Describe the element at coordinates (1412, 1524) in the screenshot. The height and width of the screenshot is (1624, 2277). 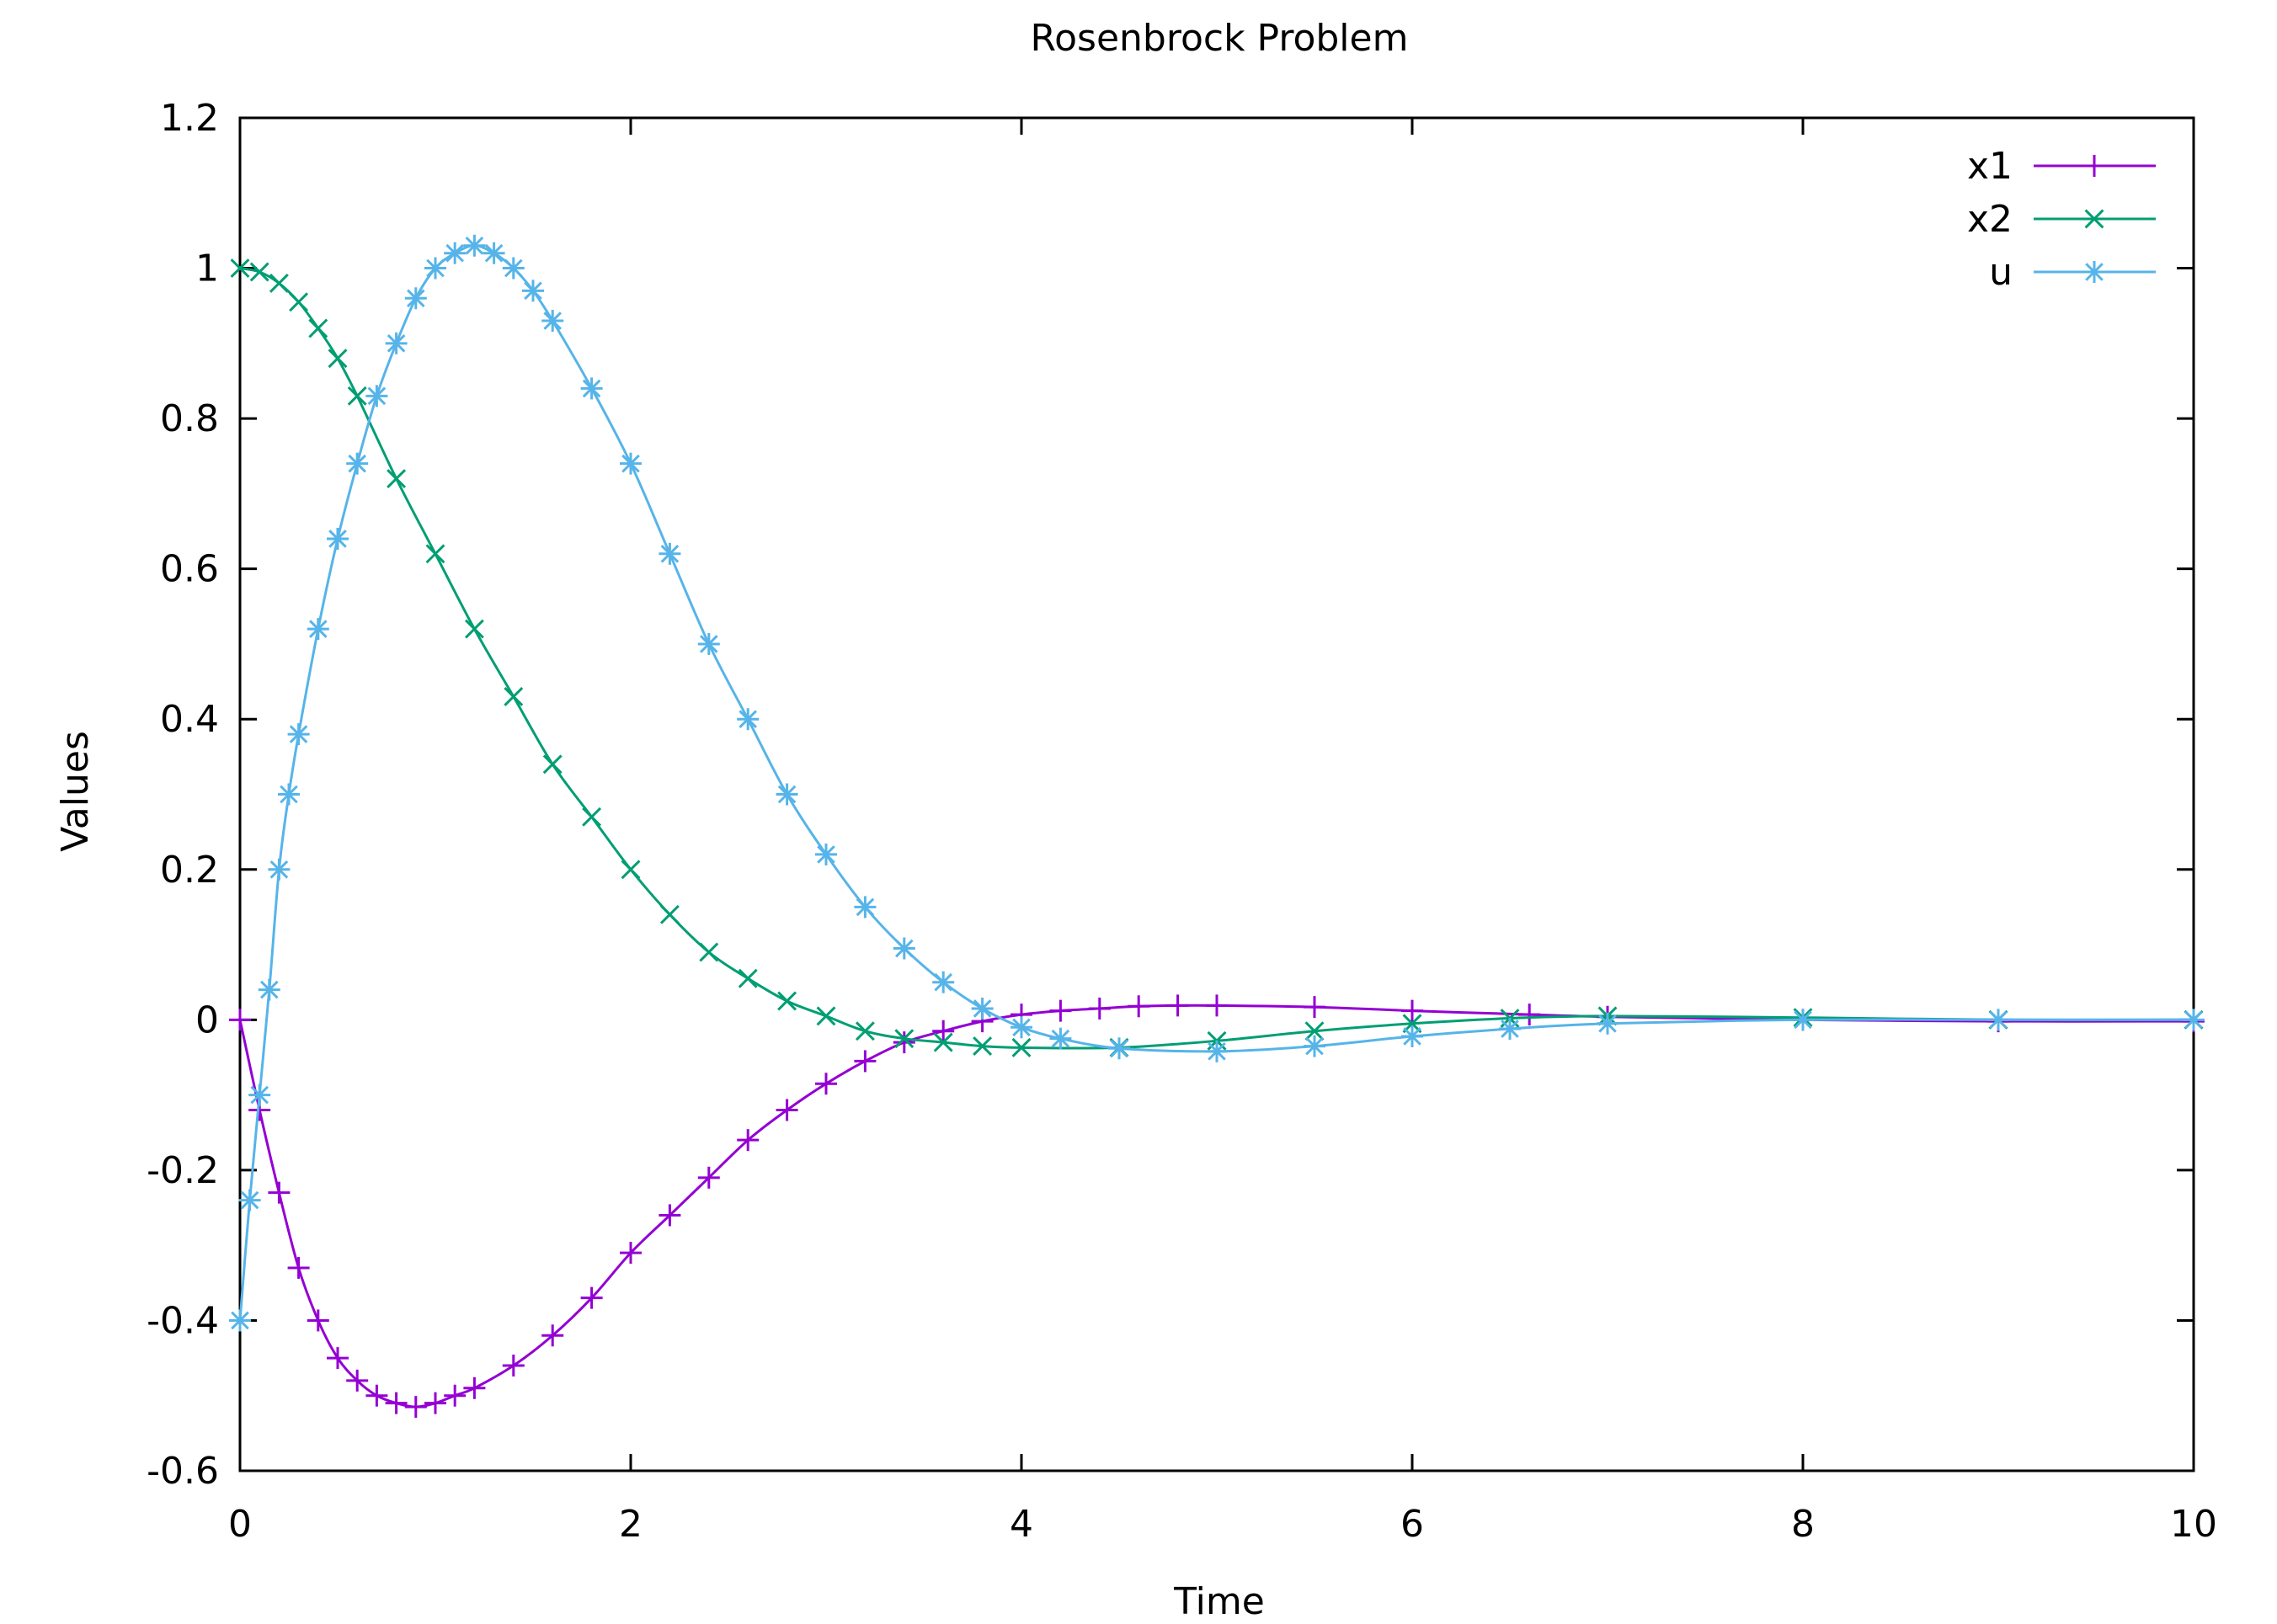
I see `x-tick-label: 6` at that location.